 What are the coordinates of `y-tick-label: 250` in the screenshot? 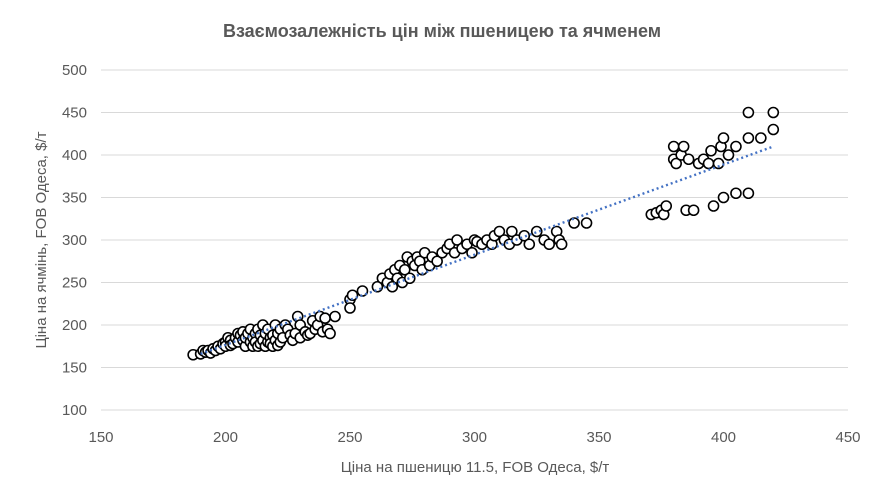 It's located at (74, 283).